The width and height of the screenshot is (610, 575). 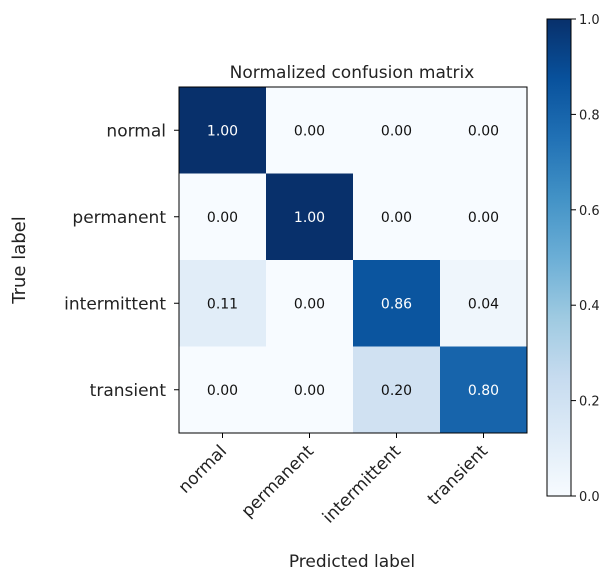 I want to click on row-tick-label: transient, so click(x=128, y=391).